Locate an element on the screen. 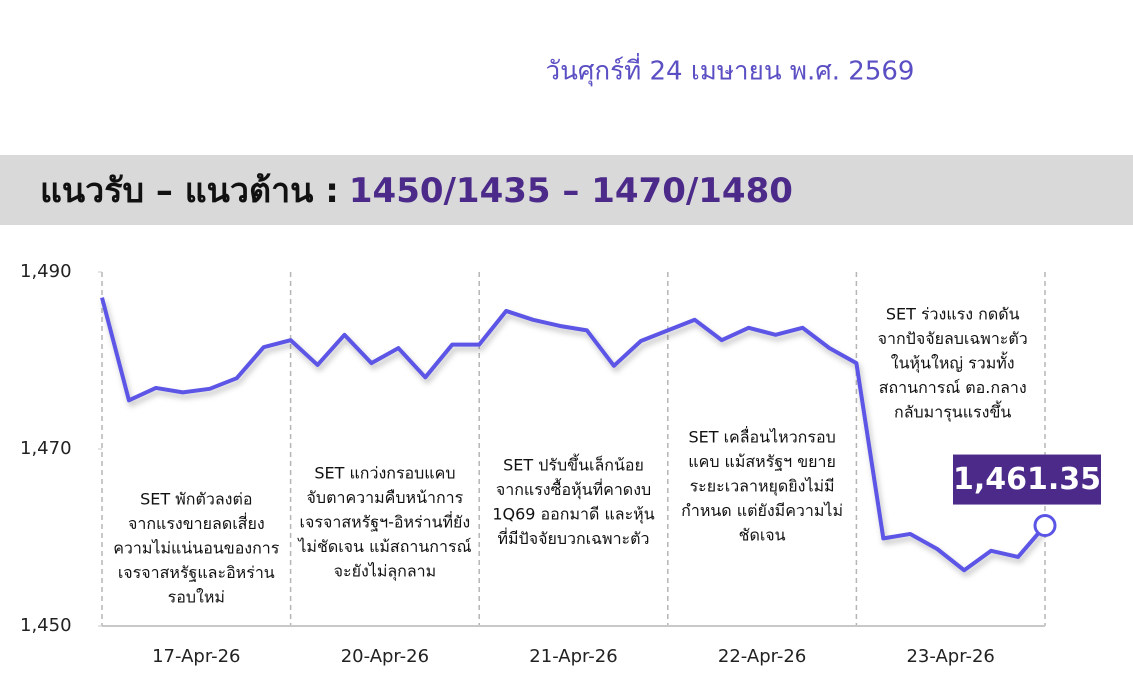 Image resolution: width=1133 pixels, height=678 pixels. annotation: รอบใหม่ is located at coordinates (196, 597).